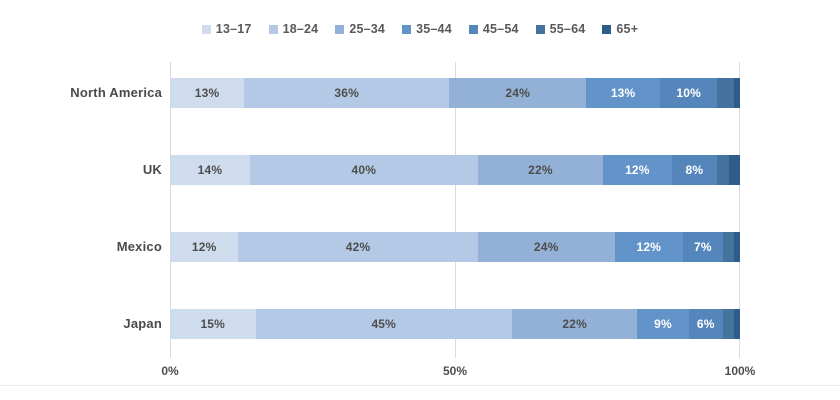 Image resolution: width=840 pixels, height=400 pixels. Describe the element at coordinates (170, 371) in the screenshot. I see `x-axis-tick-label: 0%` at that location.